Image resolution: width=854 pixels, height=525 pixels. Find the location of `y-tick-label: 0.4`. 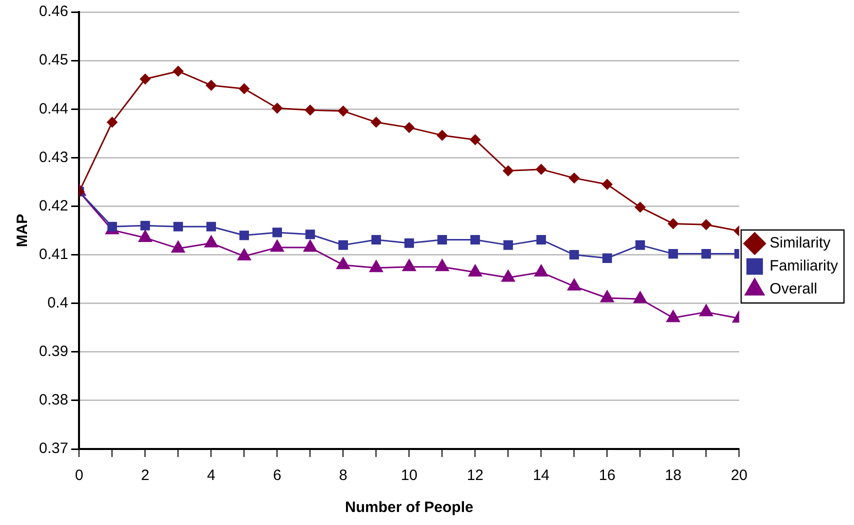

y-tick-label: 0.4 is located at coordinates (57, 303).